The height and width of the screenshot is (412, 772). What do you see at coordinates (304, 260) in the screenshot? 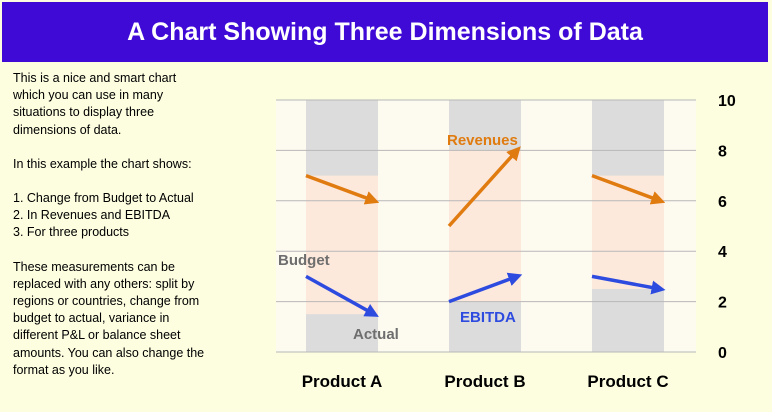
I see `budget-label: Budget` at bounding box center [304, 260].